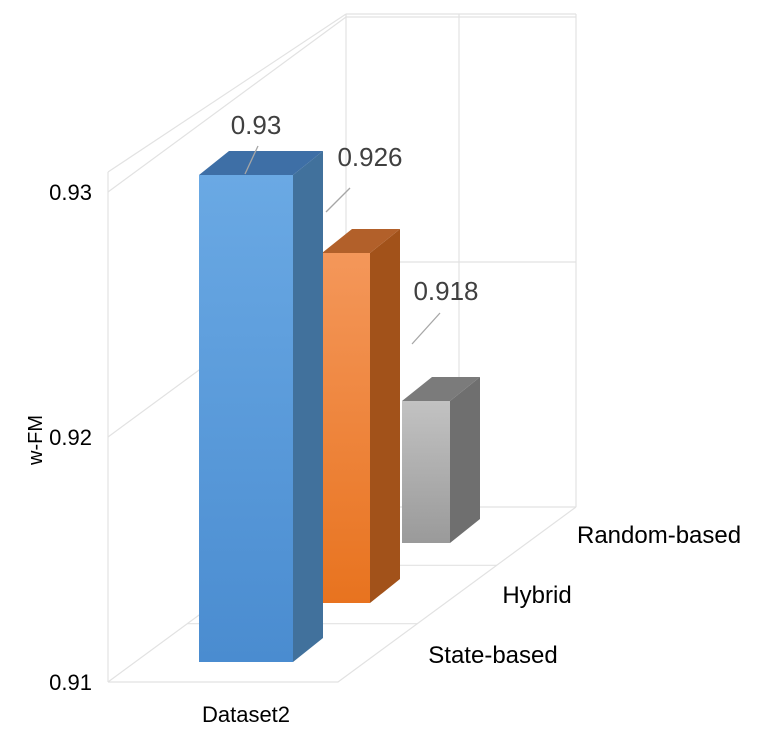 This screenshot has width=773, height=735. I want to click on data-label-hybrid: 0.926, so click(369, 157).